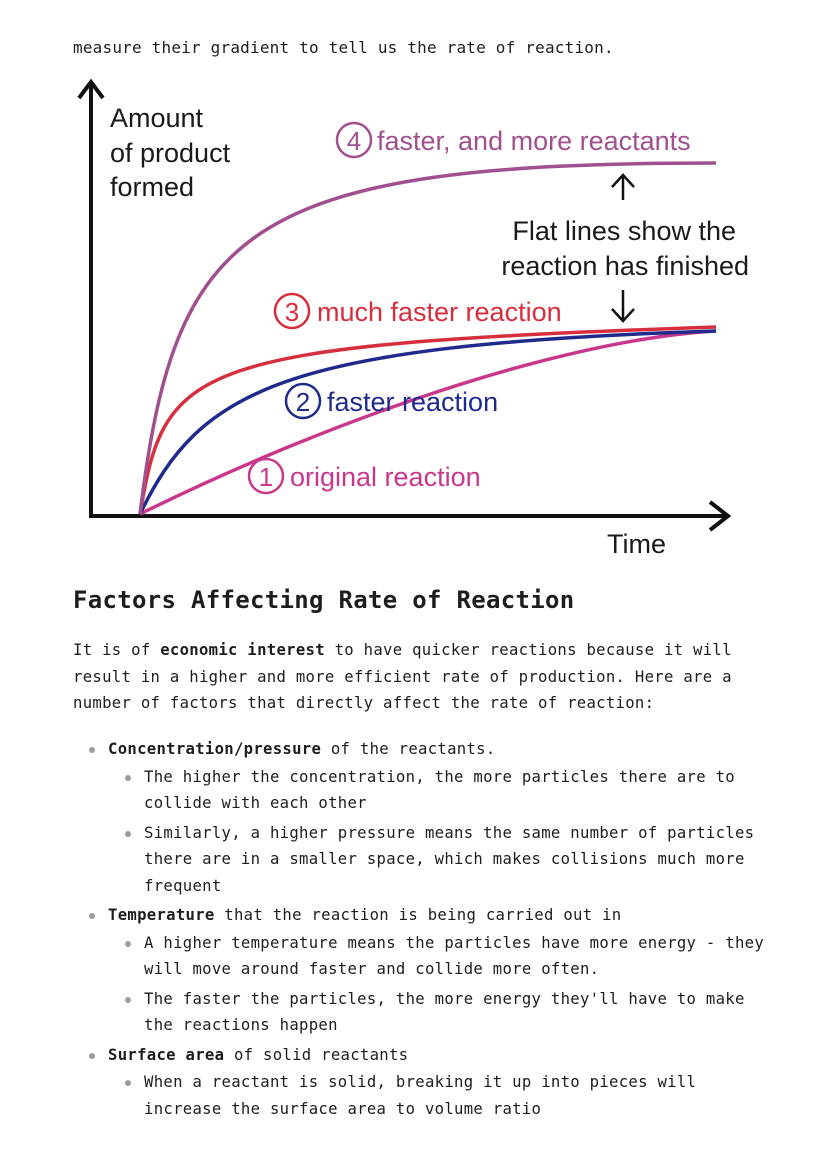  I want to click on factor-title: Concentration/pressure, so click(215, 749).